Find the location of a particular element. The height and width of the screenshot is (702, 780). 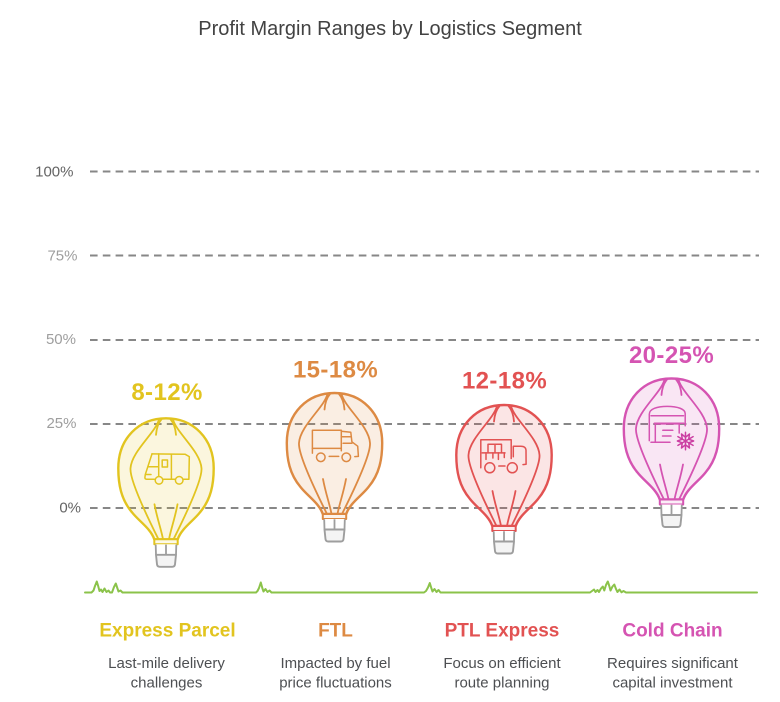

svg-text: Last-mile delivery is located at coordinates (166, 663).